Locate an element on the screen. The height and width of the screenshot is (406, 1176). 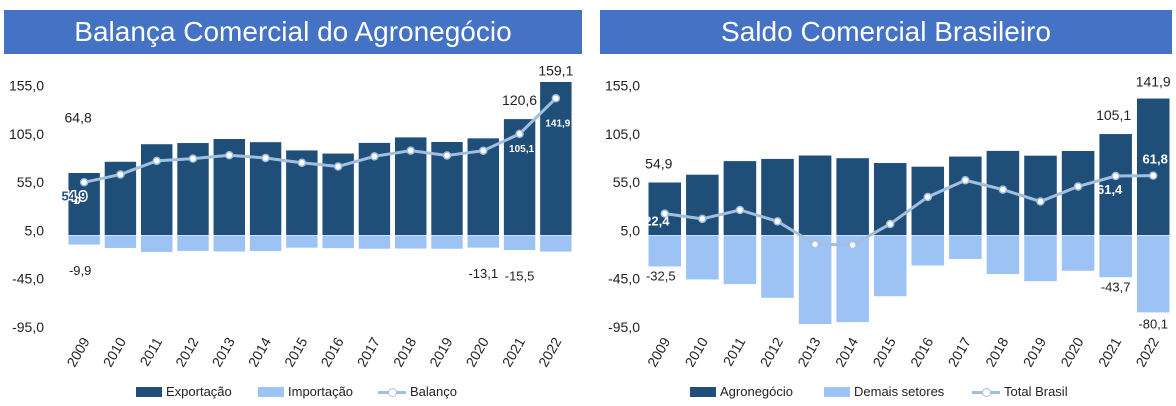
legend-item-importacao: Importação is located at coordinates (305, 391).